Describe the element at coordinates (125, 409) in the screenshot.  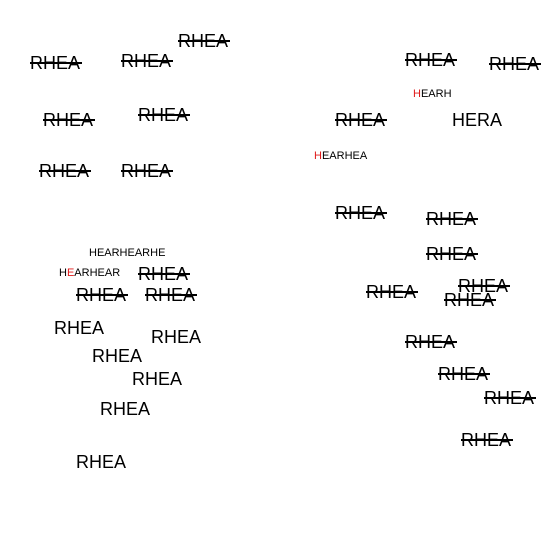
I see `word-30: RHEA` at that location.